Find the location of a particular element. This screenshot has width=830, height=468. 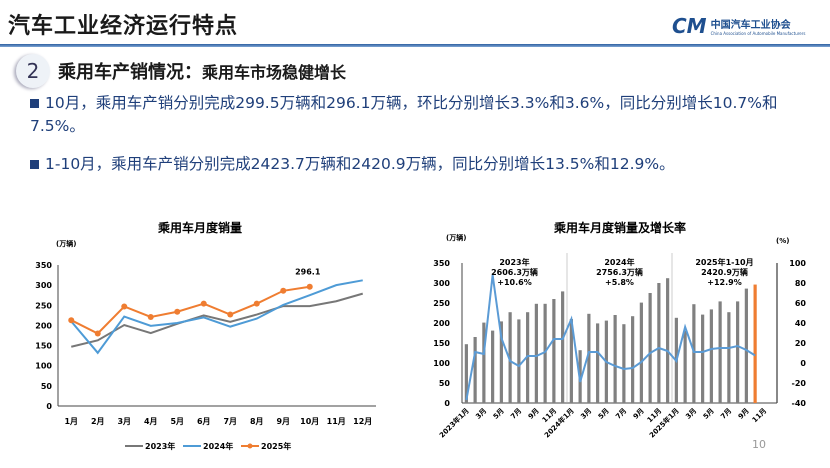

x-tick-label: 4月 is located at coordinates (151, 421).